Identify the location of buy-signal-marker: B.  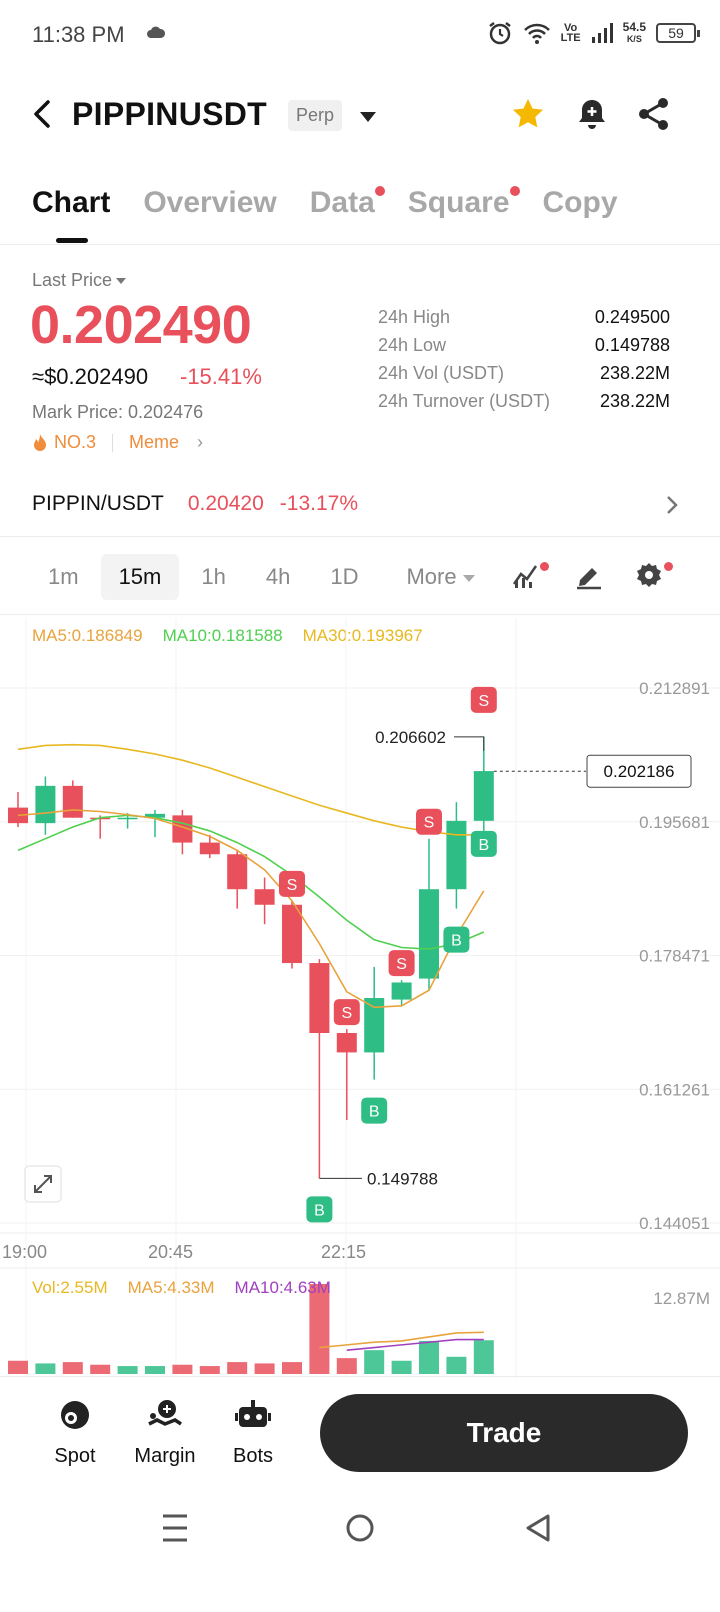
(483, 843).